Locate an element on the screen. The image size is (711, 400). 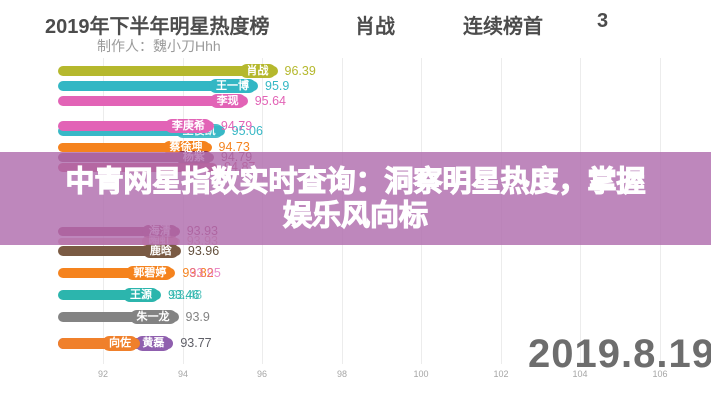
bar-name-label: 李庚希 is located at coordinates (188, 126).